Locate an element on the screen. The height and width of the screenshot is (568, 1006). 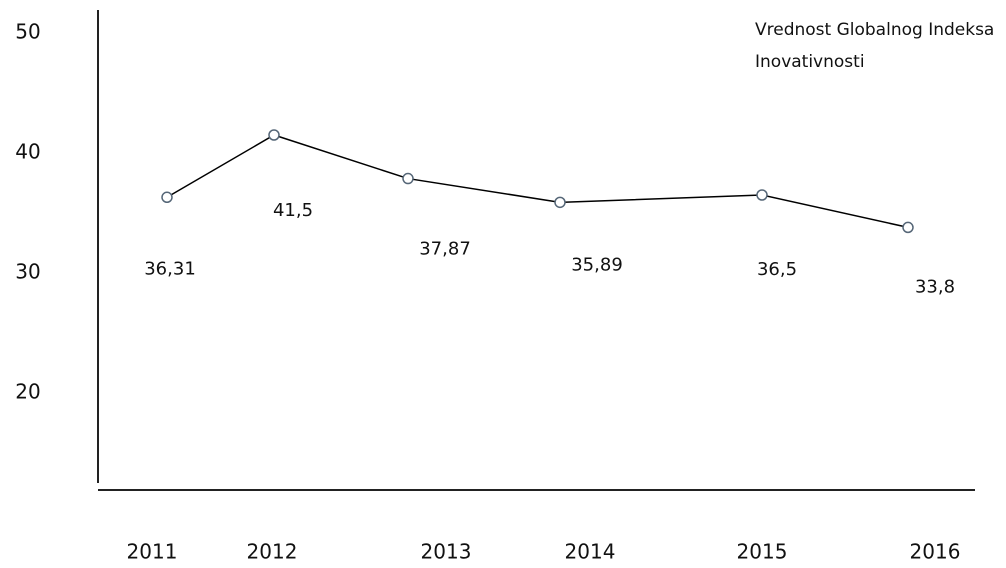
x-tick-label: 2016 is located at coordinates (935, 552).